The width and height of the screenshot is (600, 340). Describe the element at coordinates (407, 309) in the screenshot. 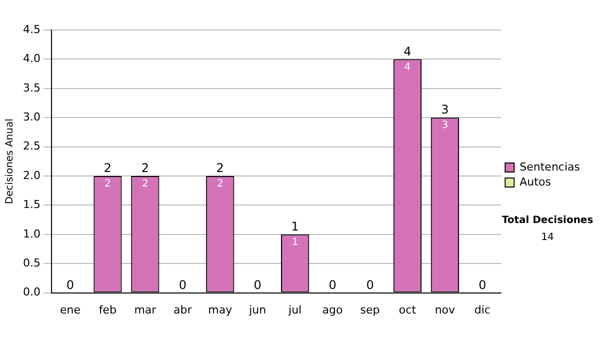

I see `x-tick-label: oct` at that location.